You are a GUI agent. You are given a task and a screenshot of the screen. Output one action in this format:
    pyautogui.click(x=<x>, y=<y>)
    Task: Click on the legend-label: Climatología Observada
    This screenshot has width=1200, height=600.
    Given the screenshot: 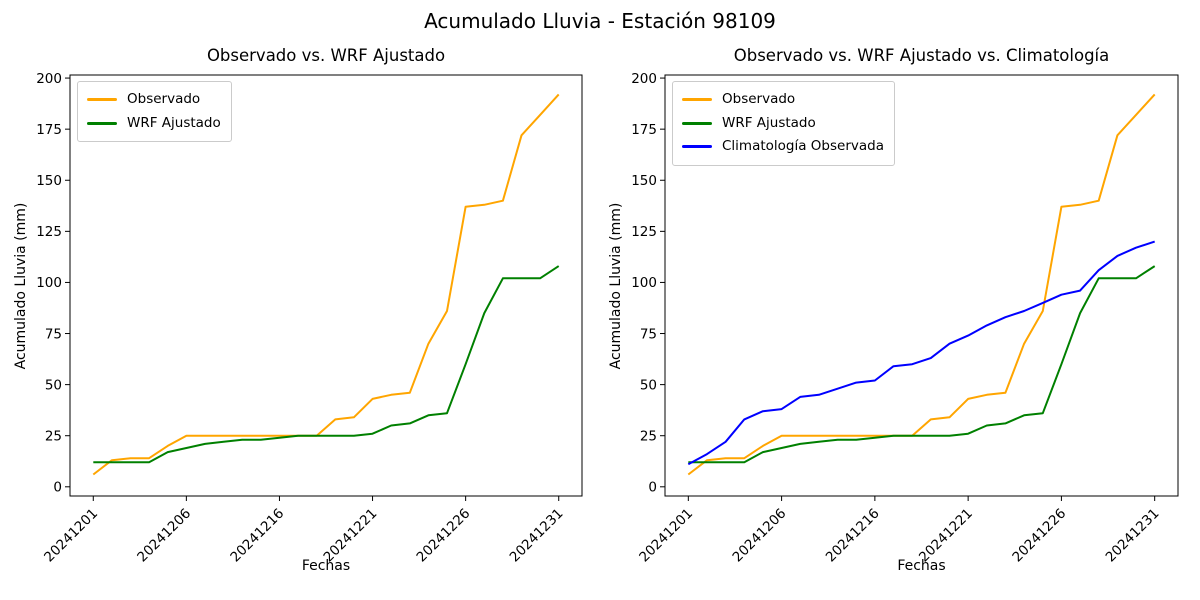 What is the action you would take?
    pyautogui.click(x=803, y=146)
    